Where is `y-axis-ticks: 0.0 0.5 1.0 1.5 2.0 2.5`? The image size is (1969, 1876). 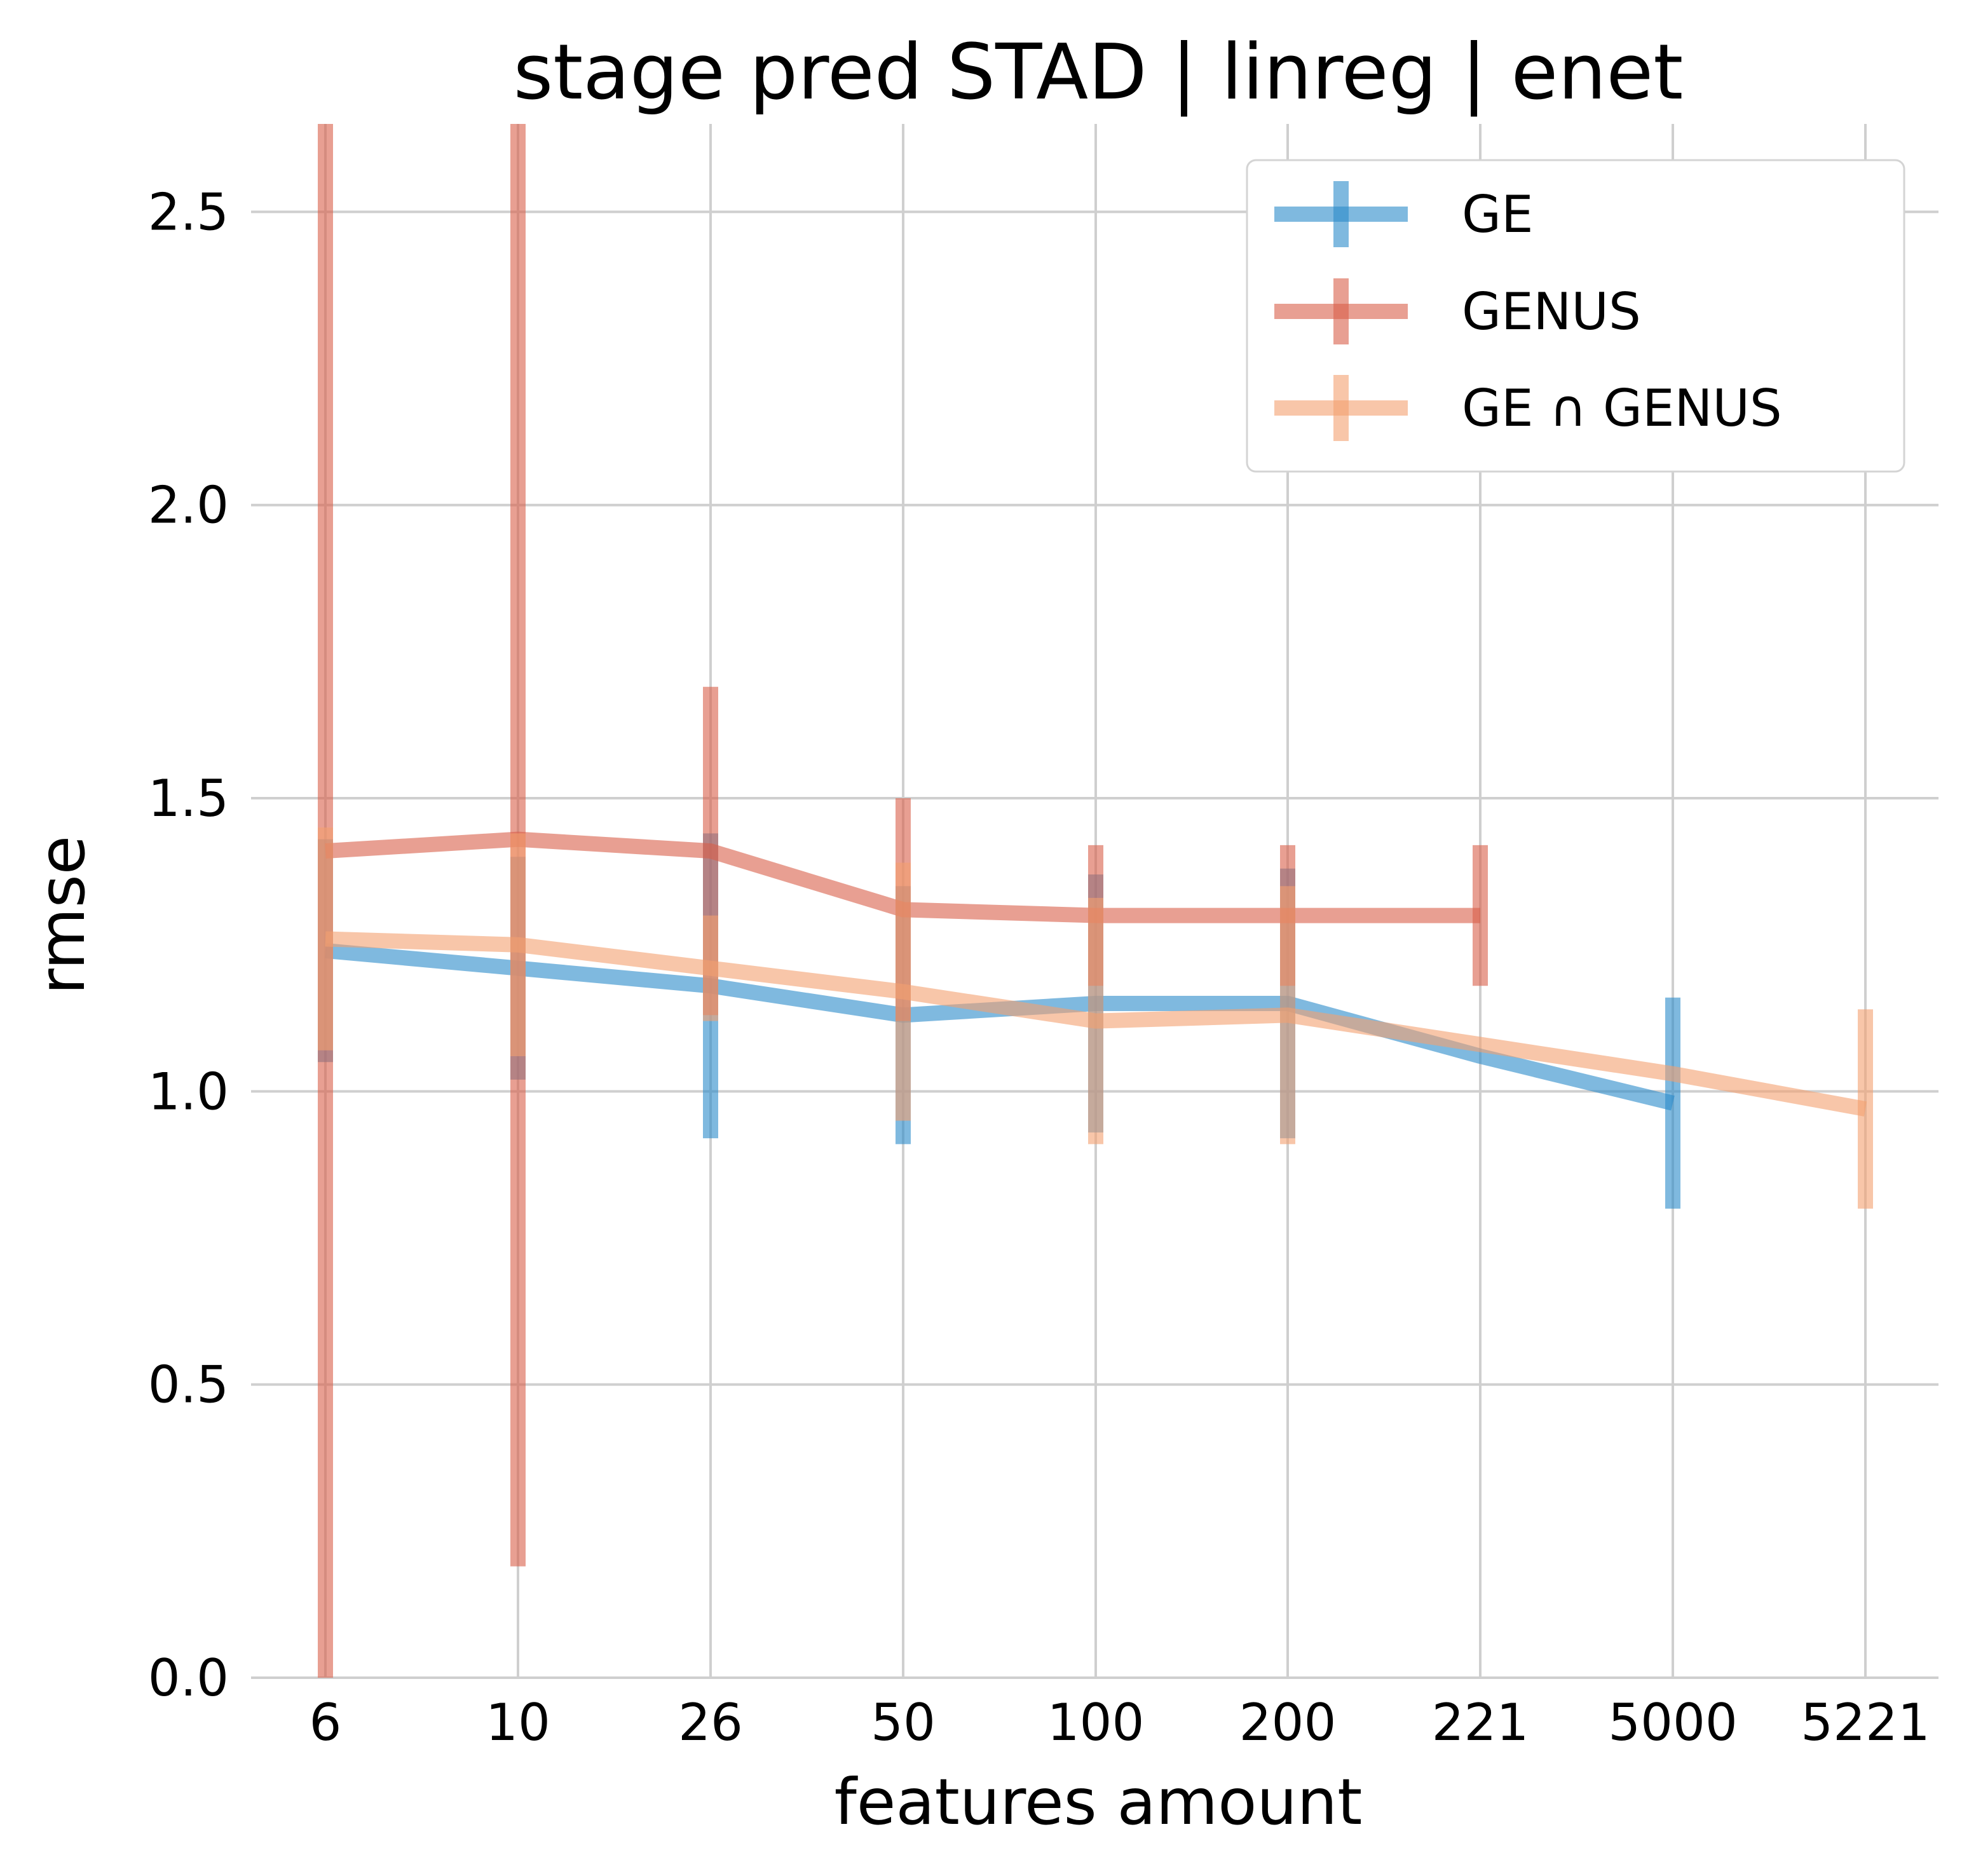
y-axis-ticks: 0.0 0.5 1.0 1.5 2.0 2.5 is located at coordinates (188, 945).